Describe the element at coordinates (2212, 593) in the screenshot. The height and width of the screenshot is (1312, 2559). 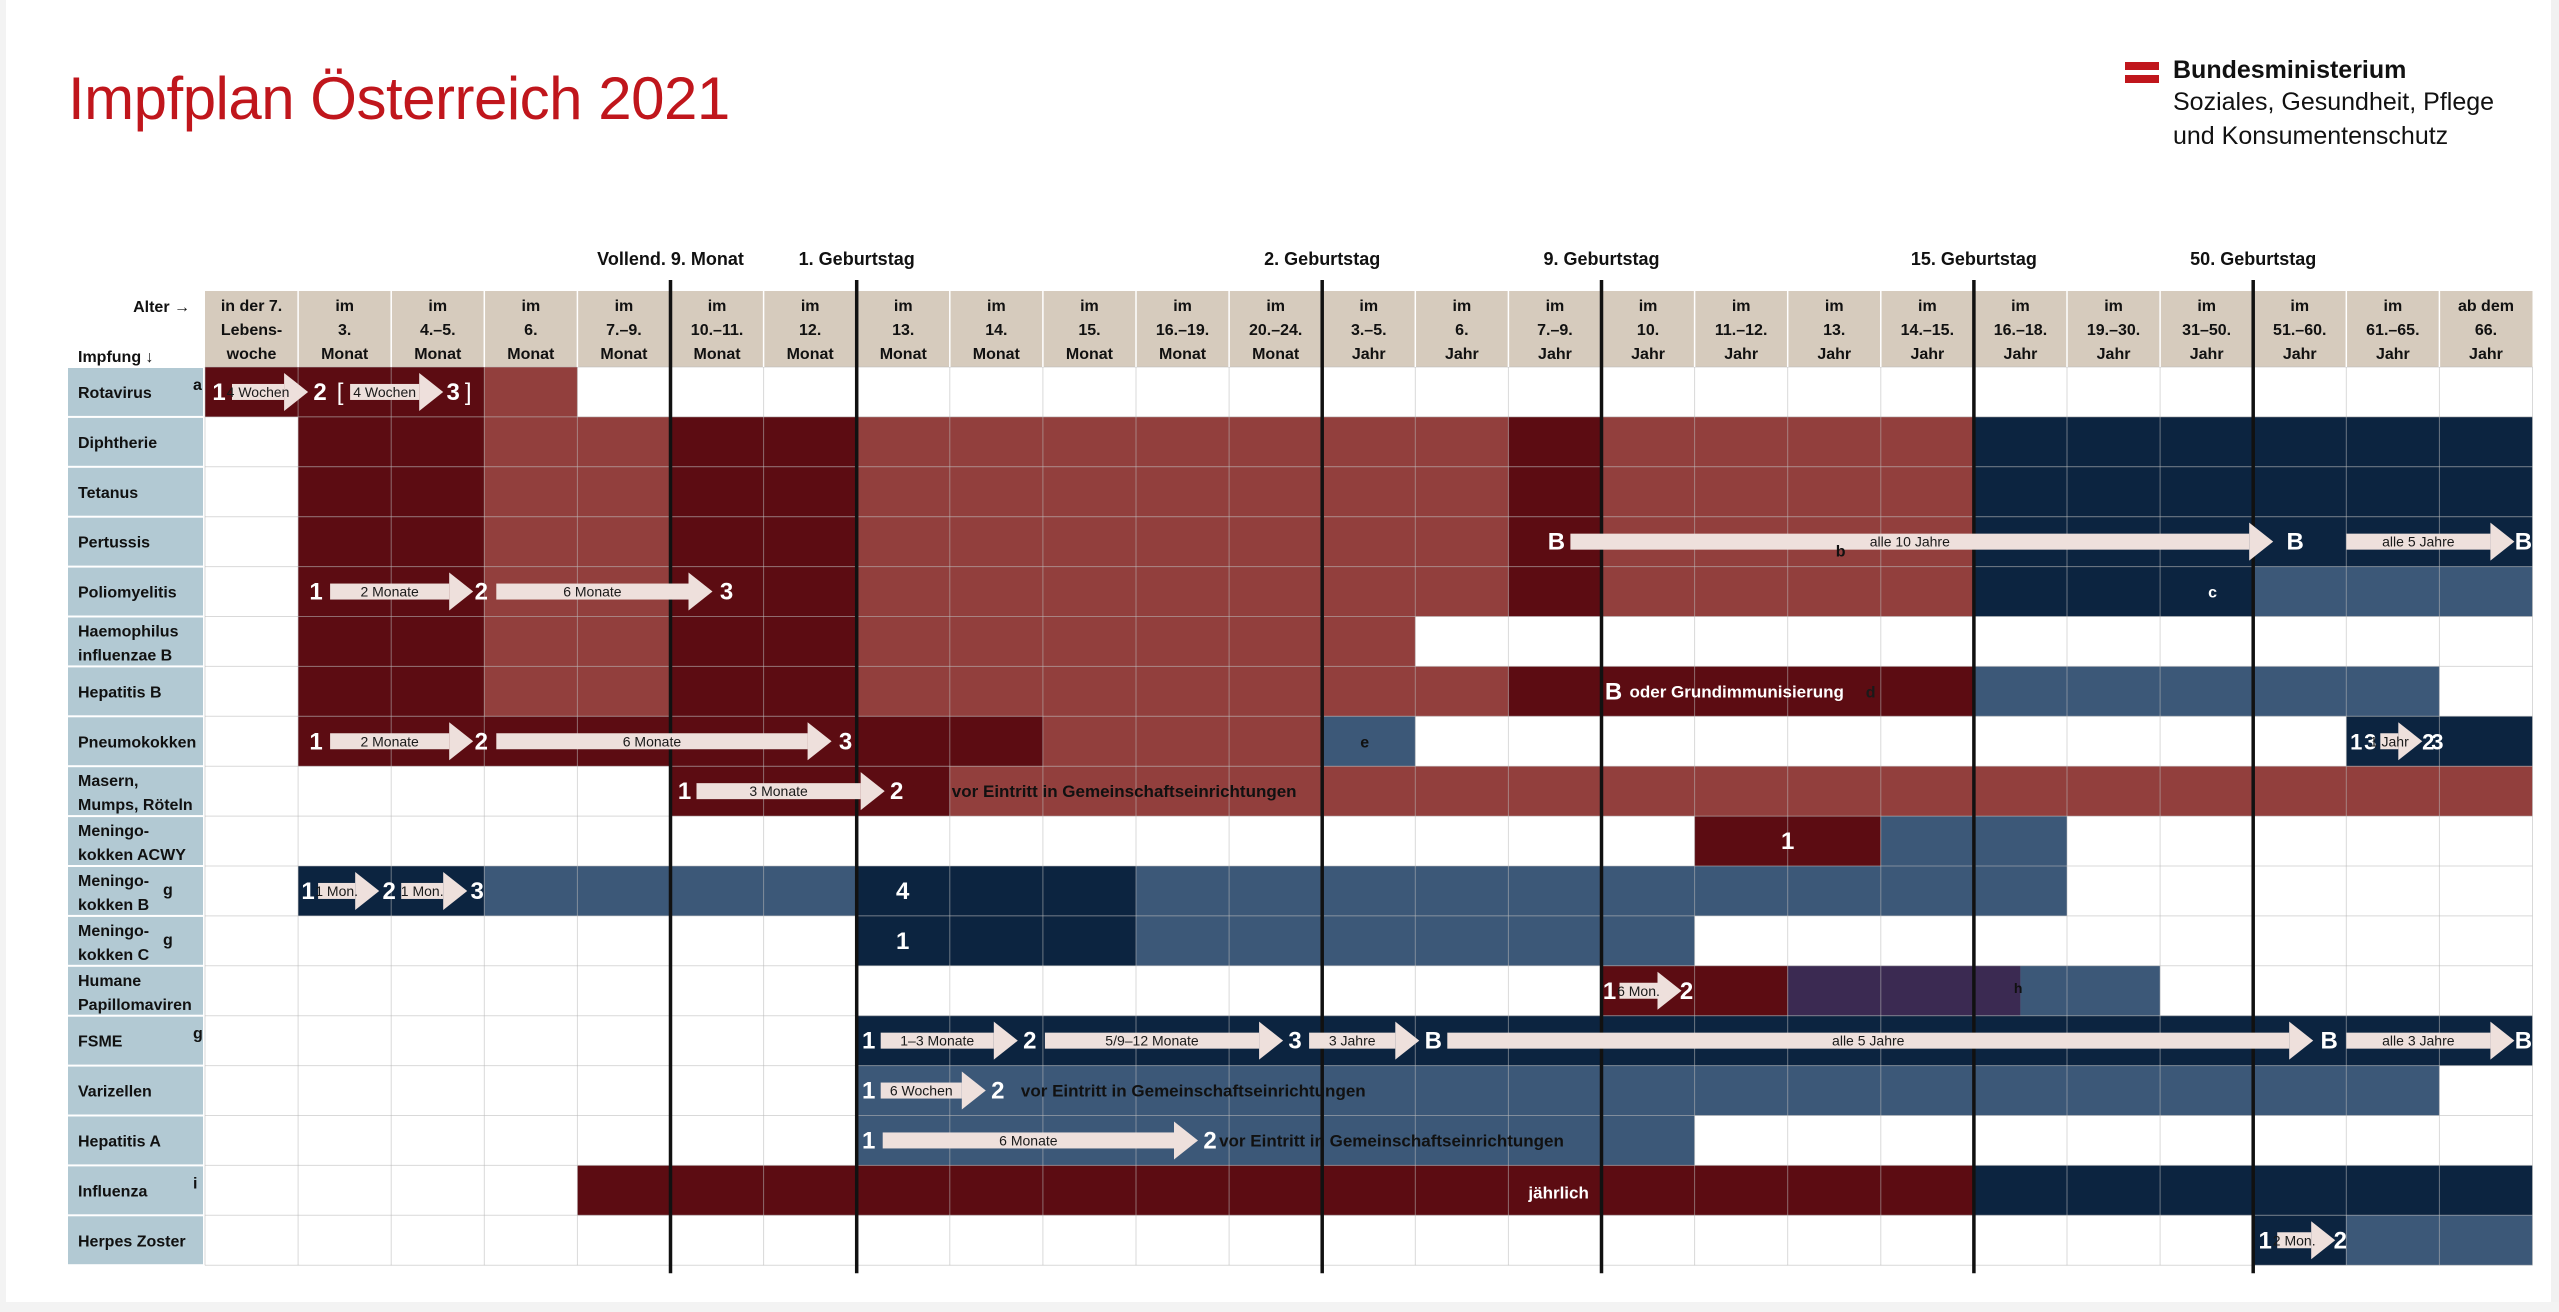
I see `footnote-marker: c` at that location.